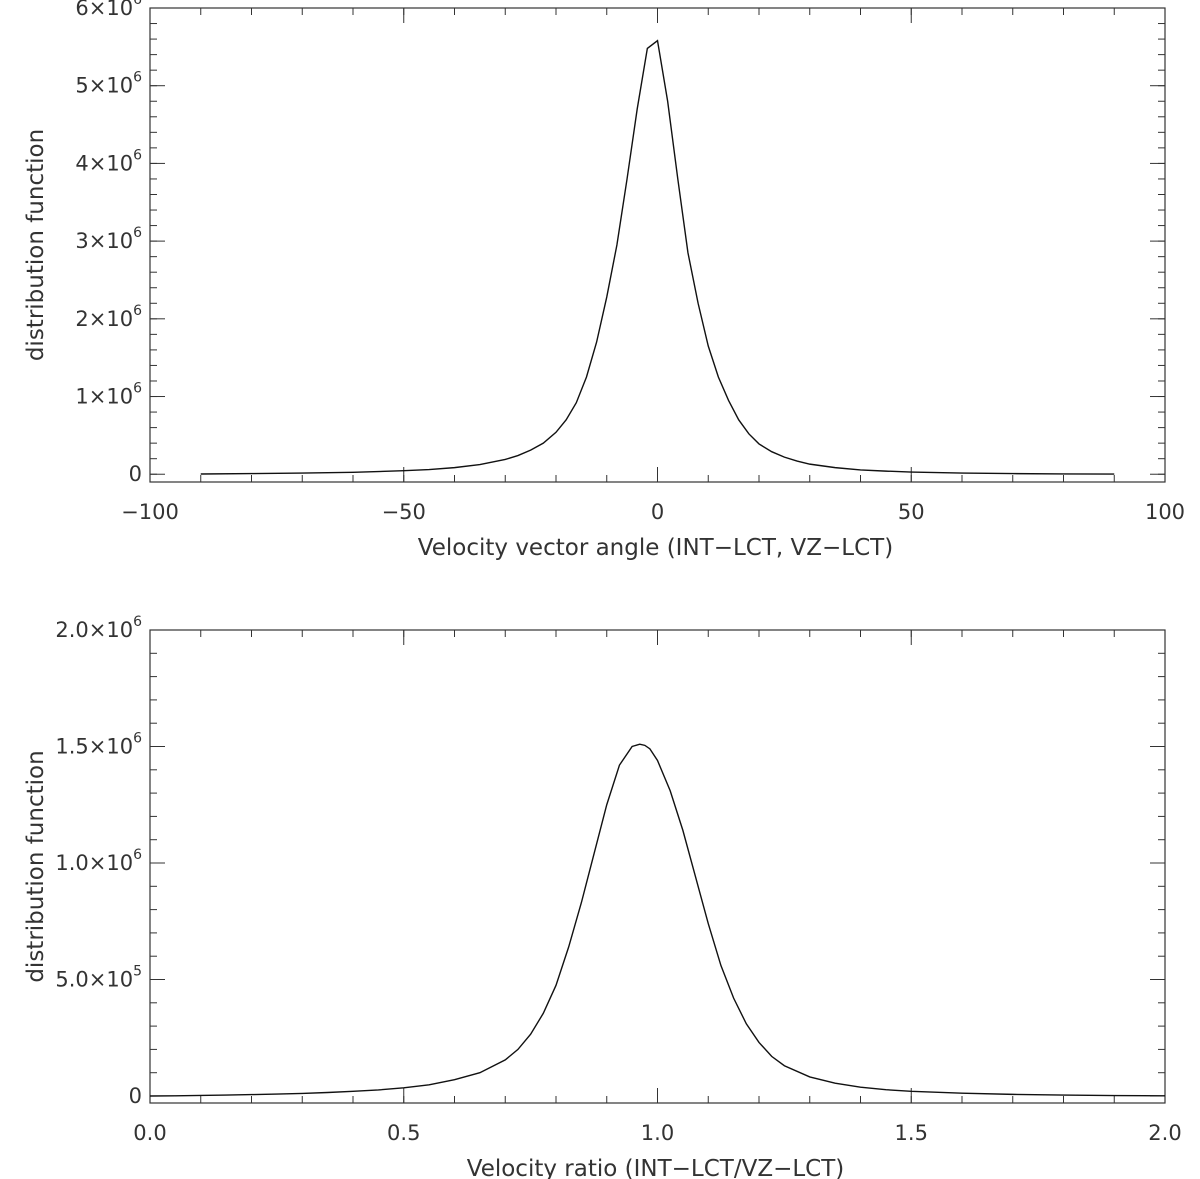 This screenshot has width=1200, height=1179. Describe the element at coordinates (657, 512) in the screenshot. I see `x-tick-label: 0` at that location.